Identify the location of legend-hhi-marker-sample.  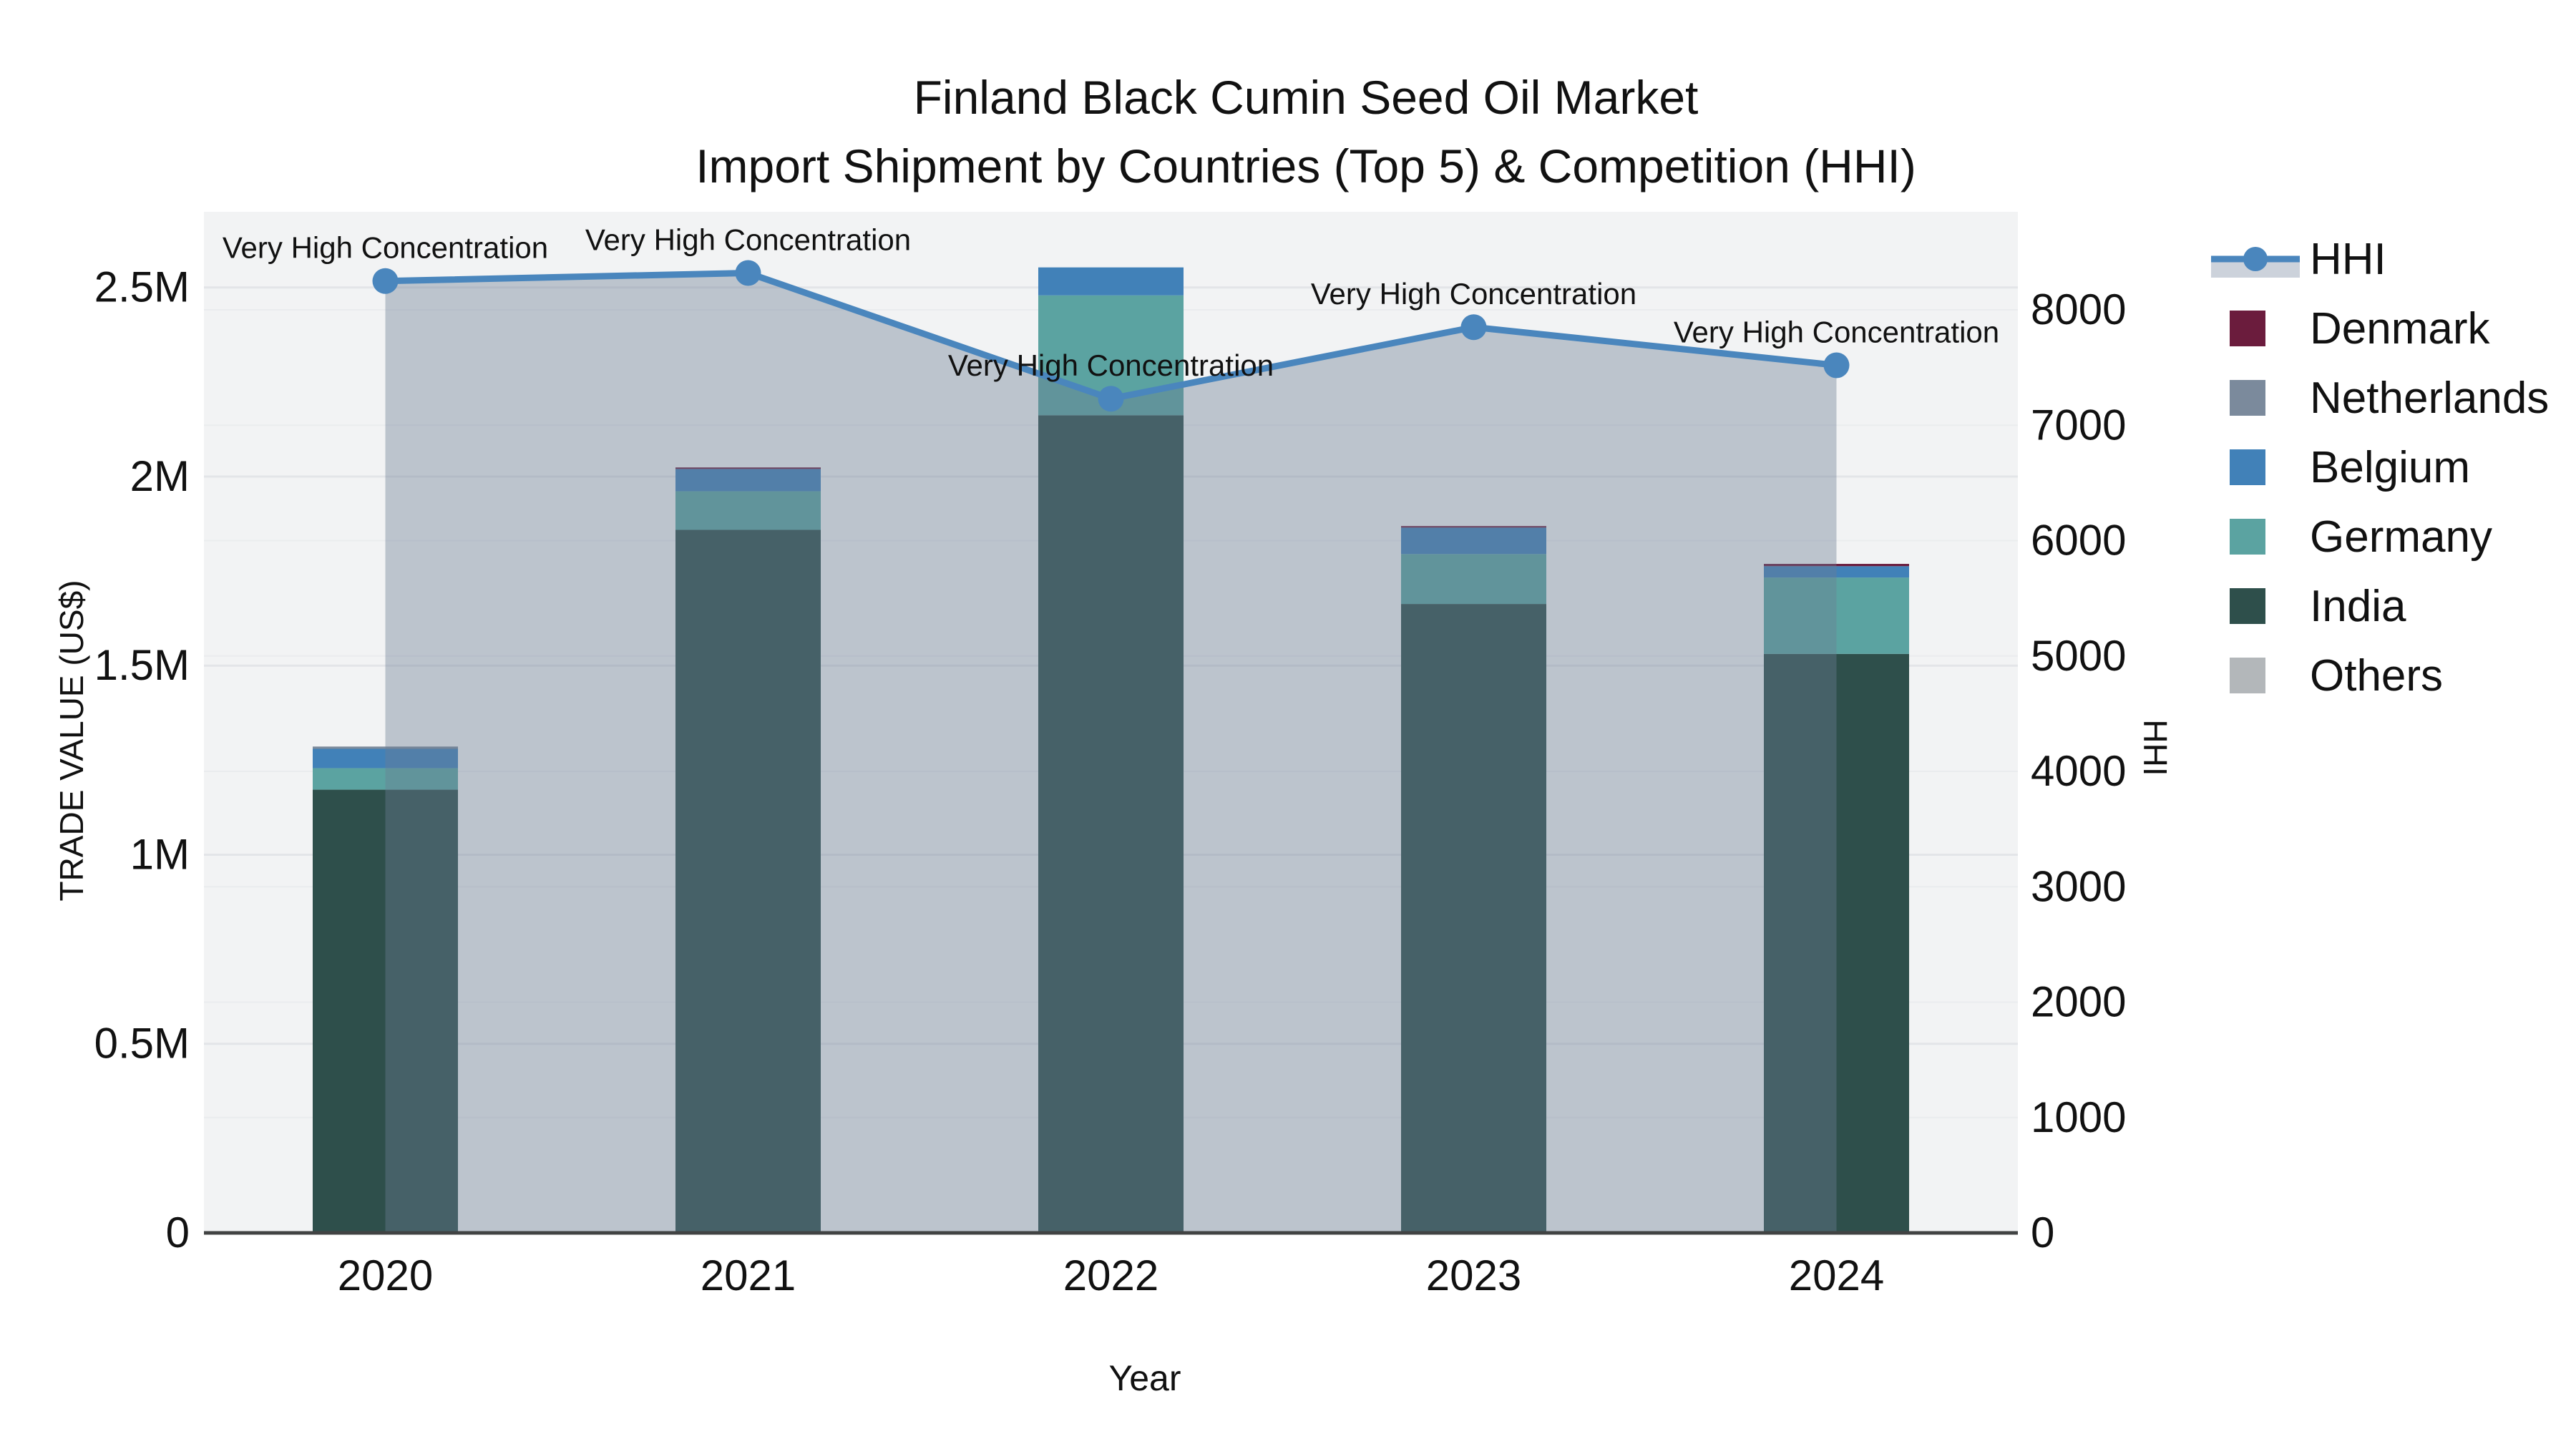
(2255, 259).